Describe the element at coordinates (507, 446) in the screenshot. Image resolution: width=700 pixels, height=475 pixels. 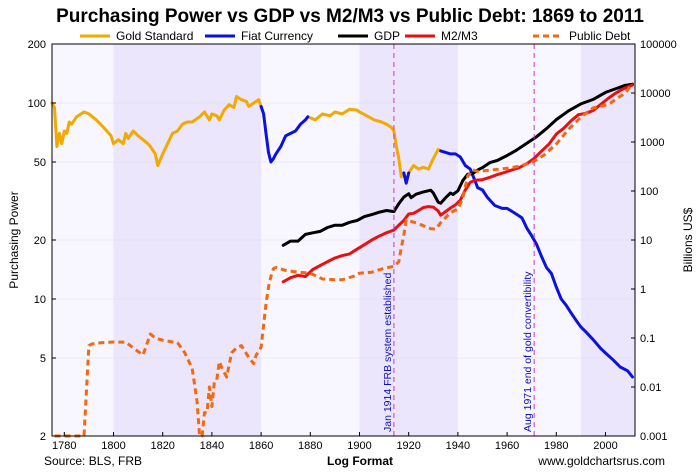
I see `x-tick-label-9: 1960` at that location.